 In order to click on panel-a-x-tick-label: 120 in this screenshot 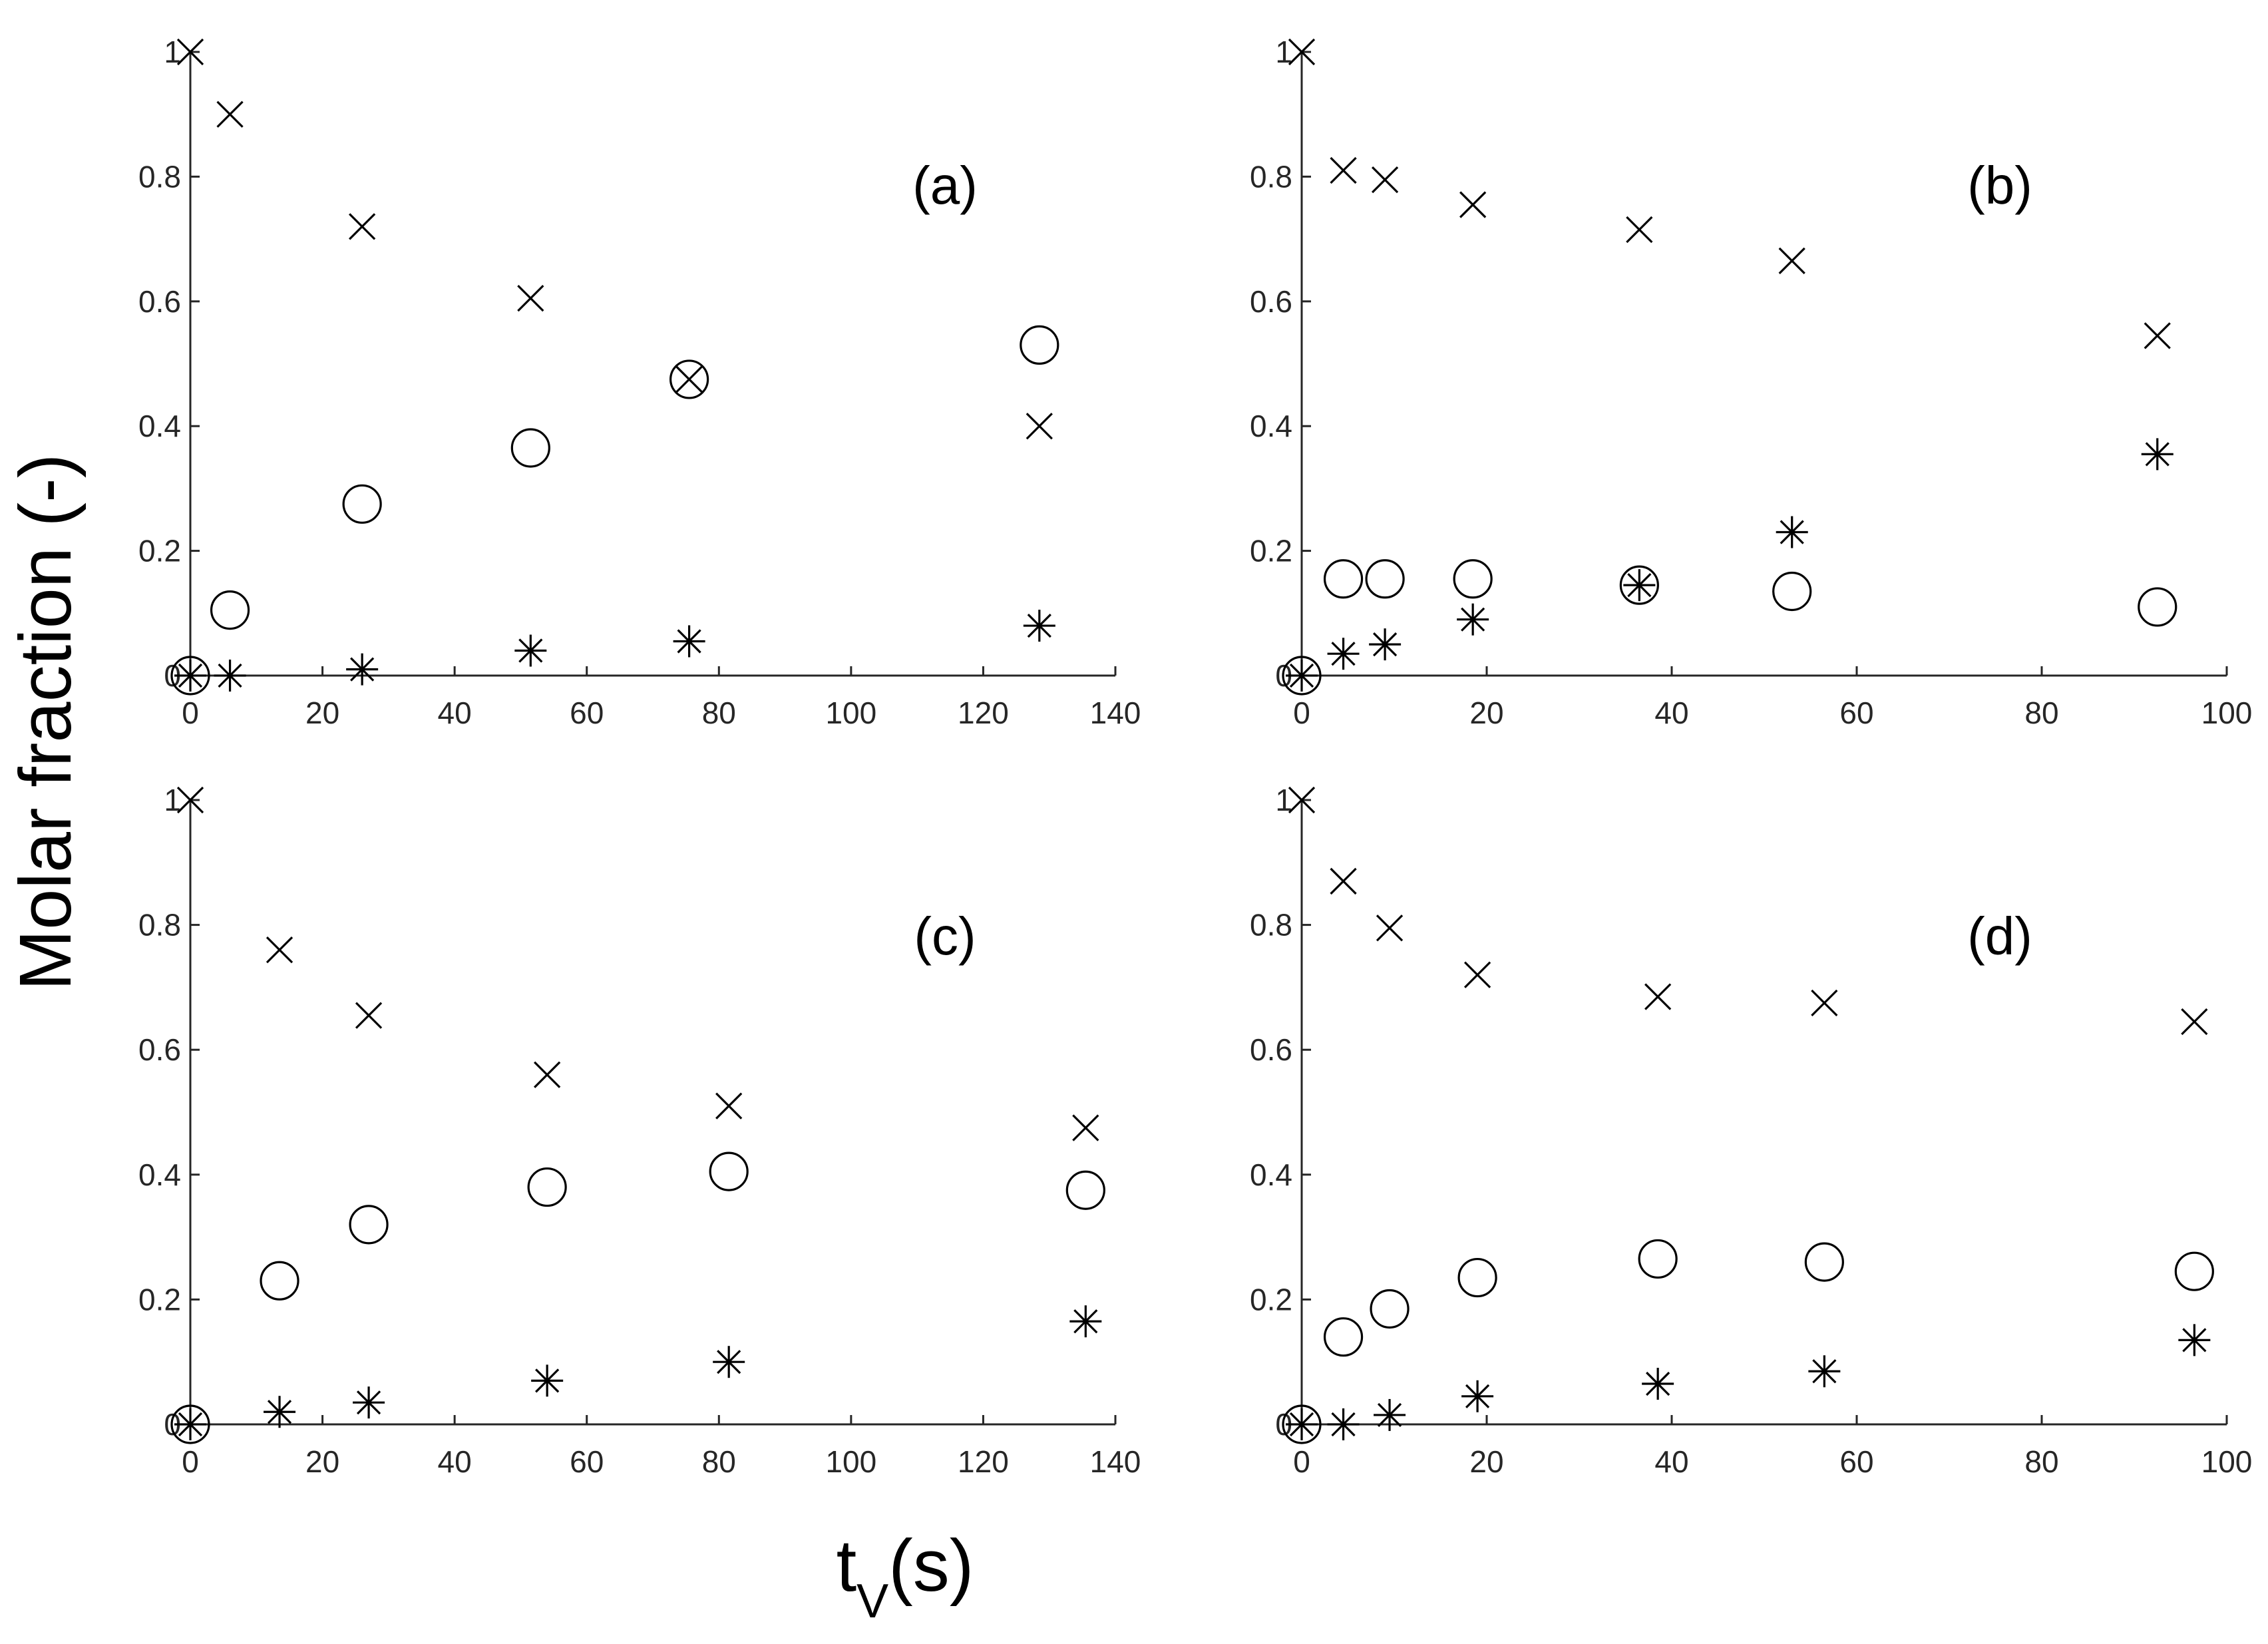, I will do `click(983, 713)`.